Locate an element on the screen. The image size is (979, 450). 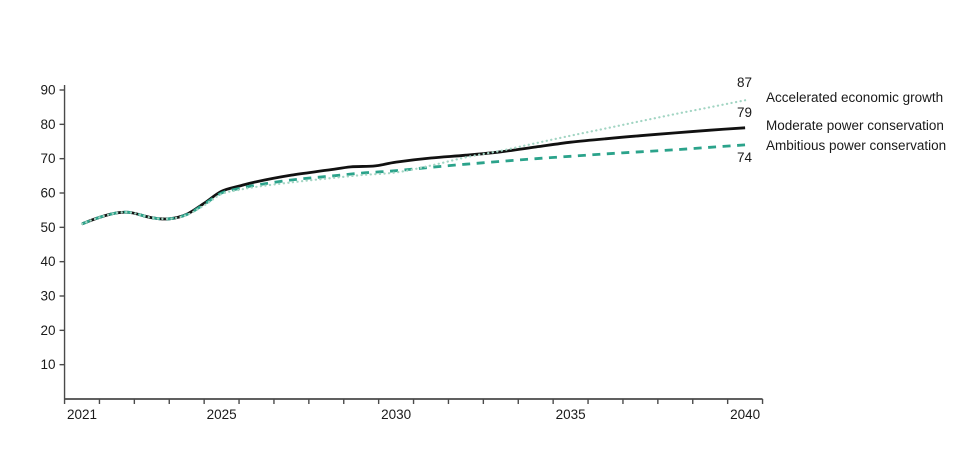
x-axis-tick-label: 2035 is located at coordinates (571, 414).